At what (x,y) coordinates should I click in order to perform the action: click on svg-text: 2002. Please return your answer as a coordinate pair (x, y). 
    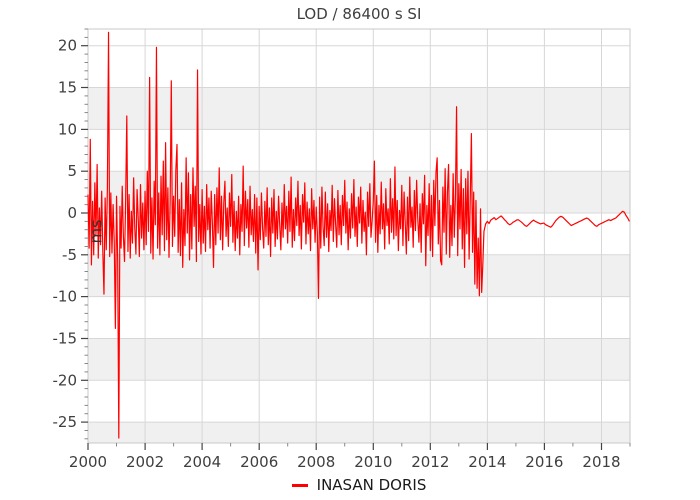
    Looking at the image, I should click on (145, 462).